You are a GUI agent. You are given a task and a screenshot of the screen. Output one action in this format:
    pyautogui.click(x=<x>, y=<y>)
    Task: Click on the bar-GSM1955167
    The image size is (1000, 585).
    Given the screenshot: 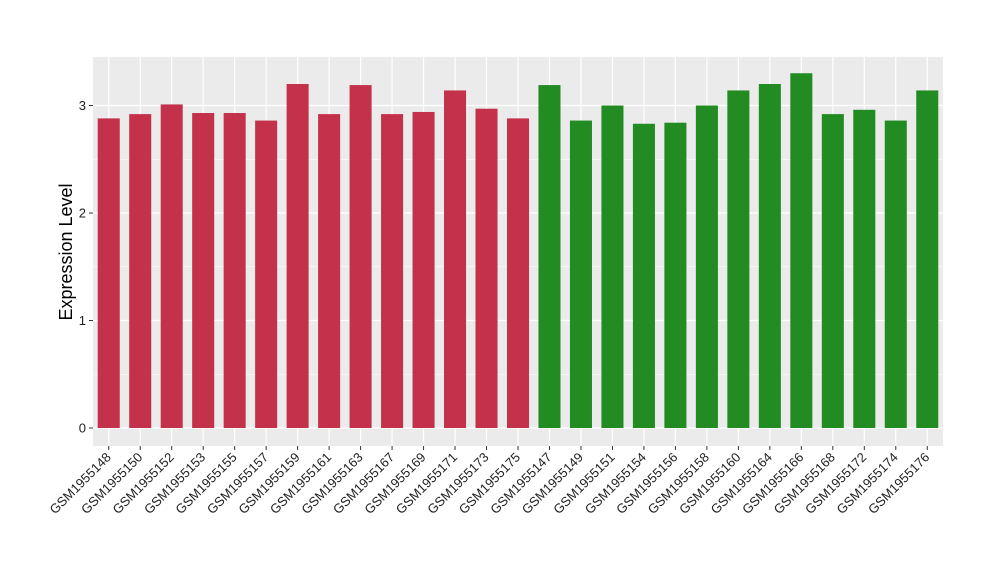 What is the action you would take?
    pyautogui.click(x=392, y=271)
    